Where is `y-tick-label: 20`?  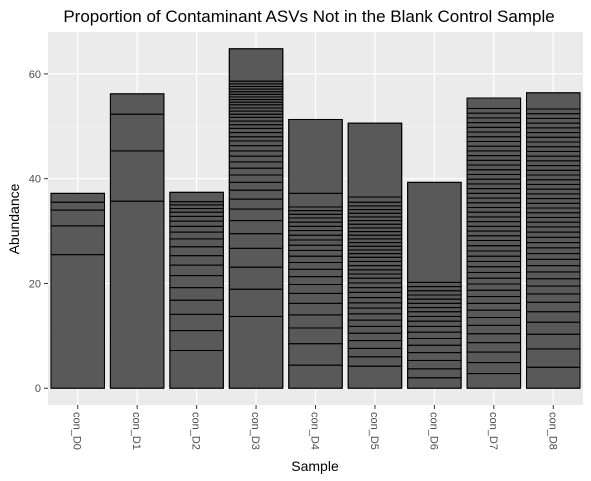 y-tick-label: 20 is located at coordinates (35, 284).